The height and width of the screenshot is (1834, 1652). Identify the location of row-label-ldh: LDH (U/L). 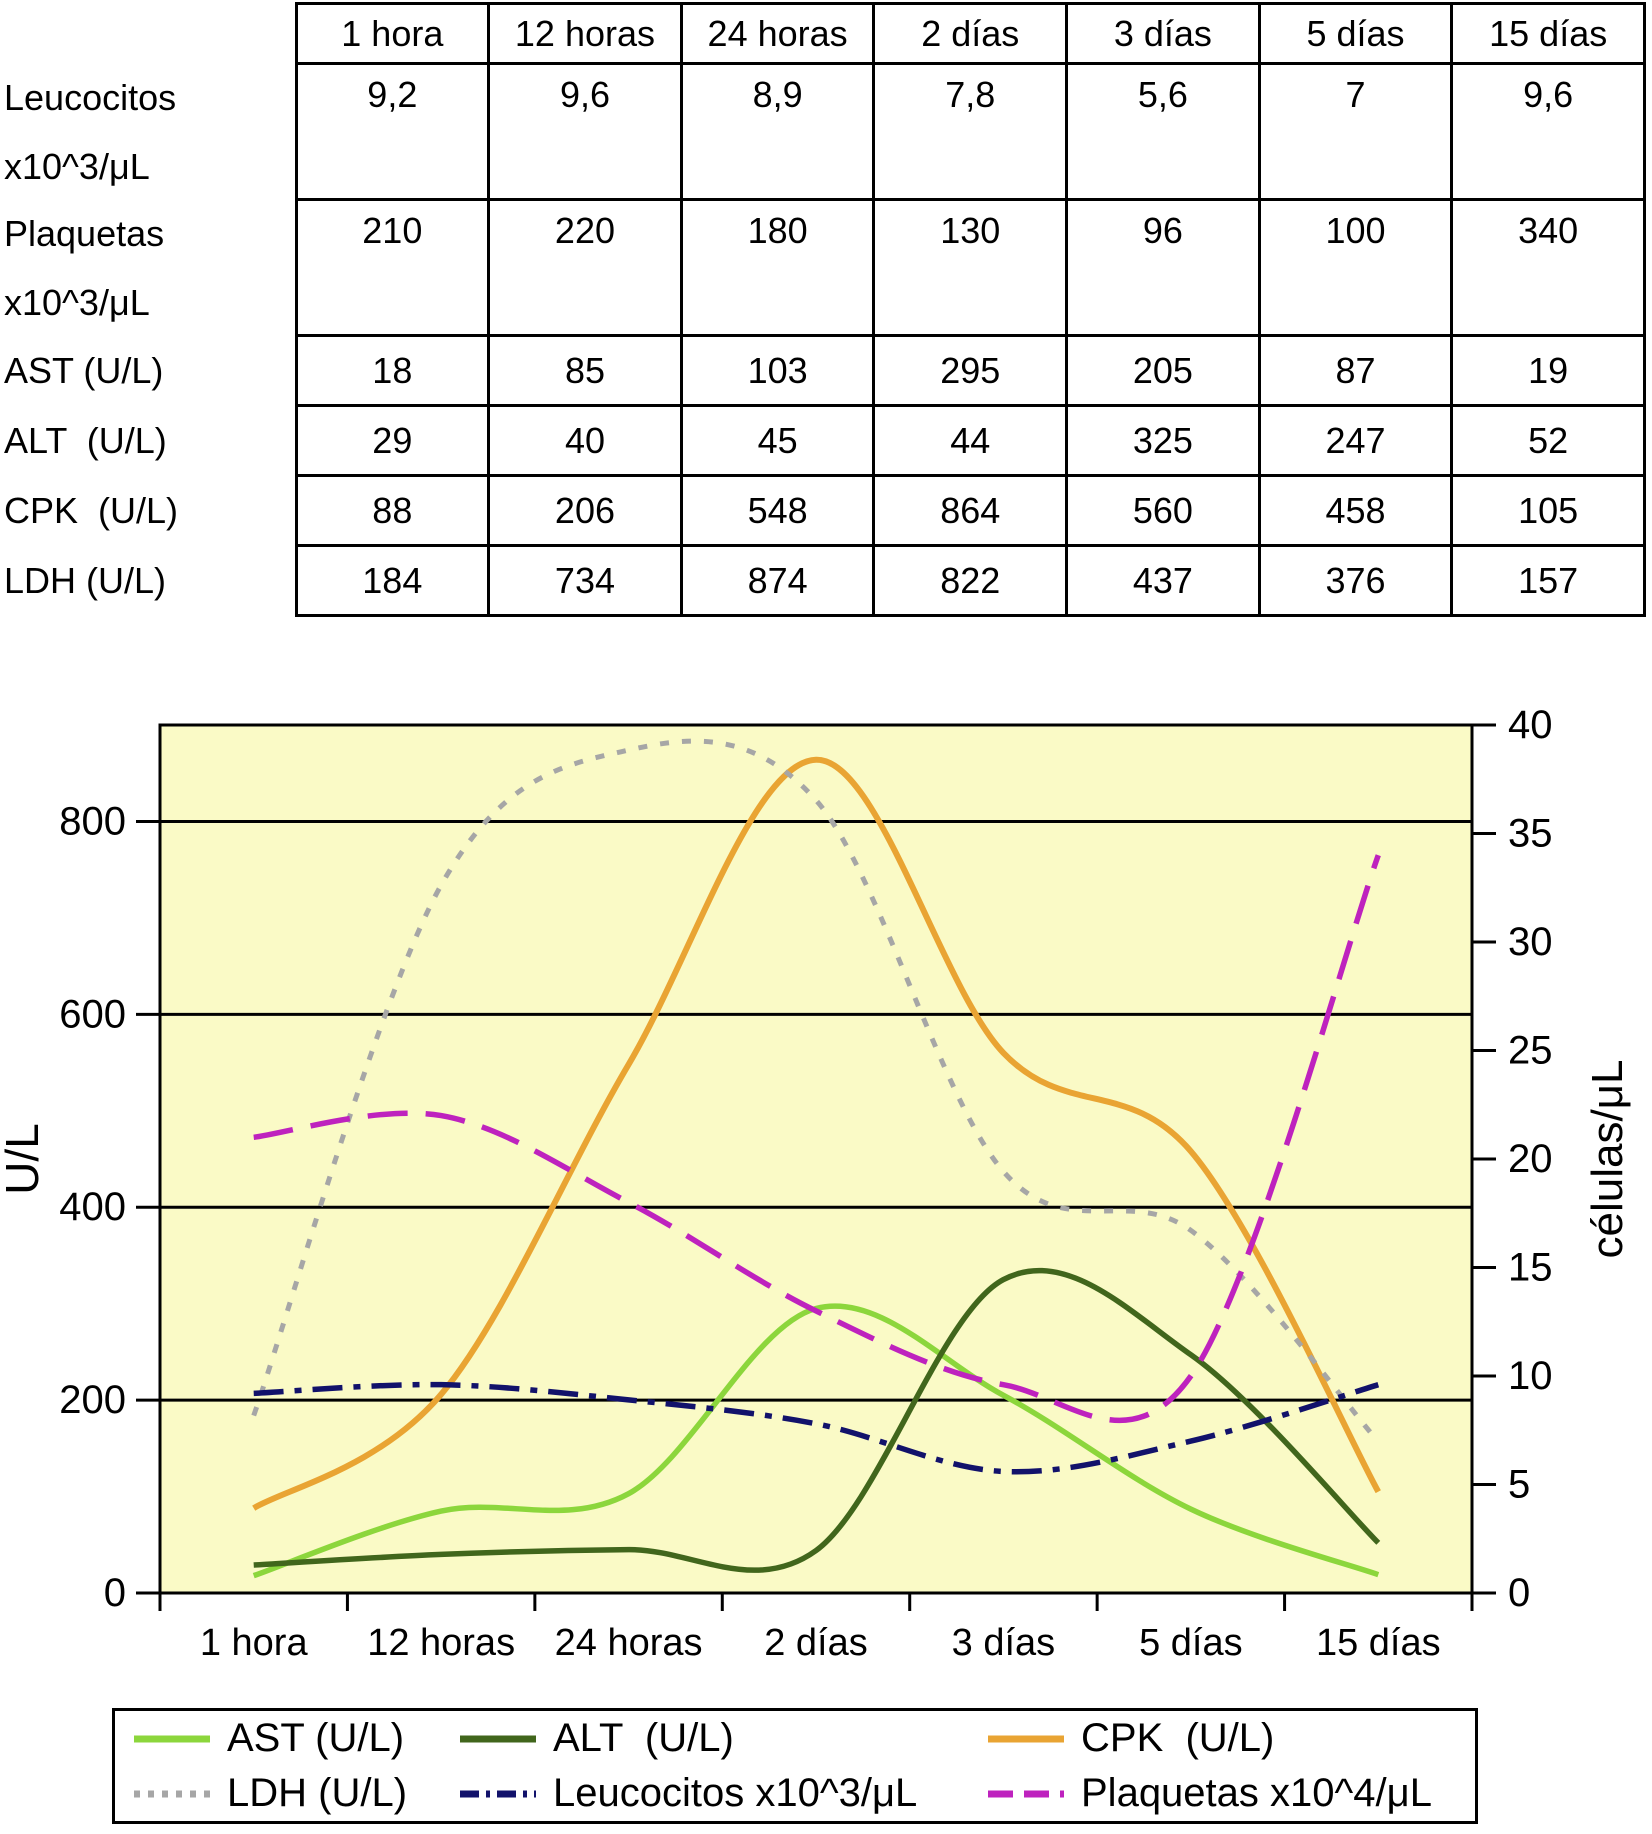
(148, 581).